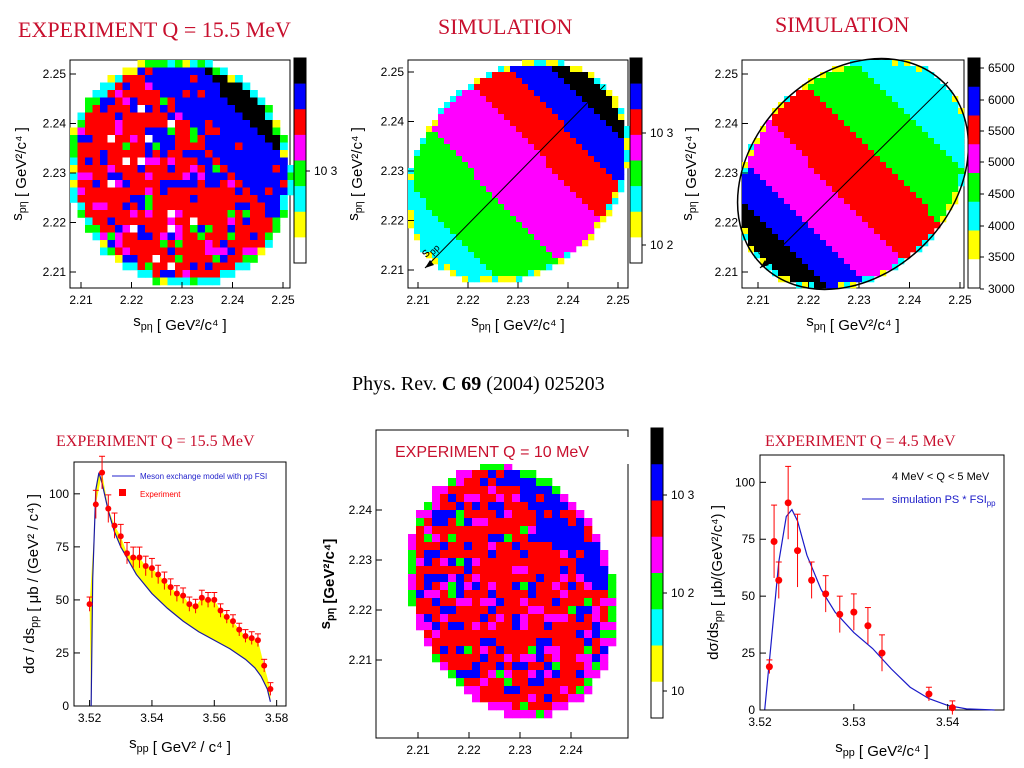 This screenshot has height=768, width=1024. I want to click on data-point, so click(788, 503).